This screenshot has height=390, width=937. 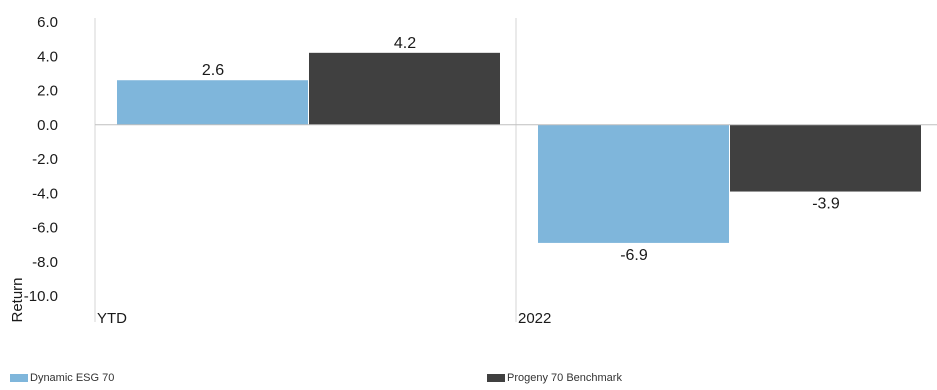 What do you see at coordinates (45, 262) in the screenshot?
I see `y-tick-label: -8.0` at bounding box center [45, 262].